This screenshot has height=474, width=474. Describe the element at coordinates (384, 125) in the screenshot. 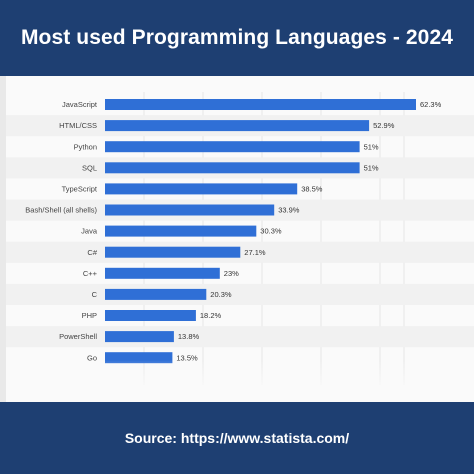

I see `value-label: 52.9%` at that location.